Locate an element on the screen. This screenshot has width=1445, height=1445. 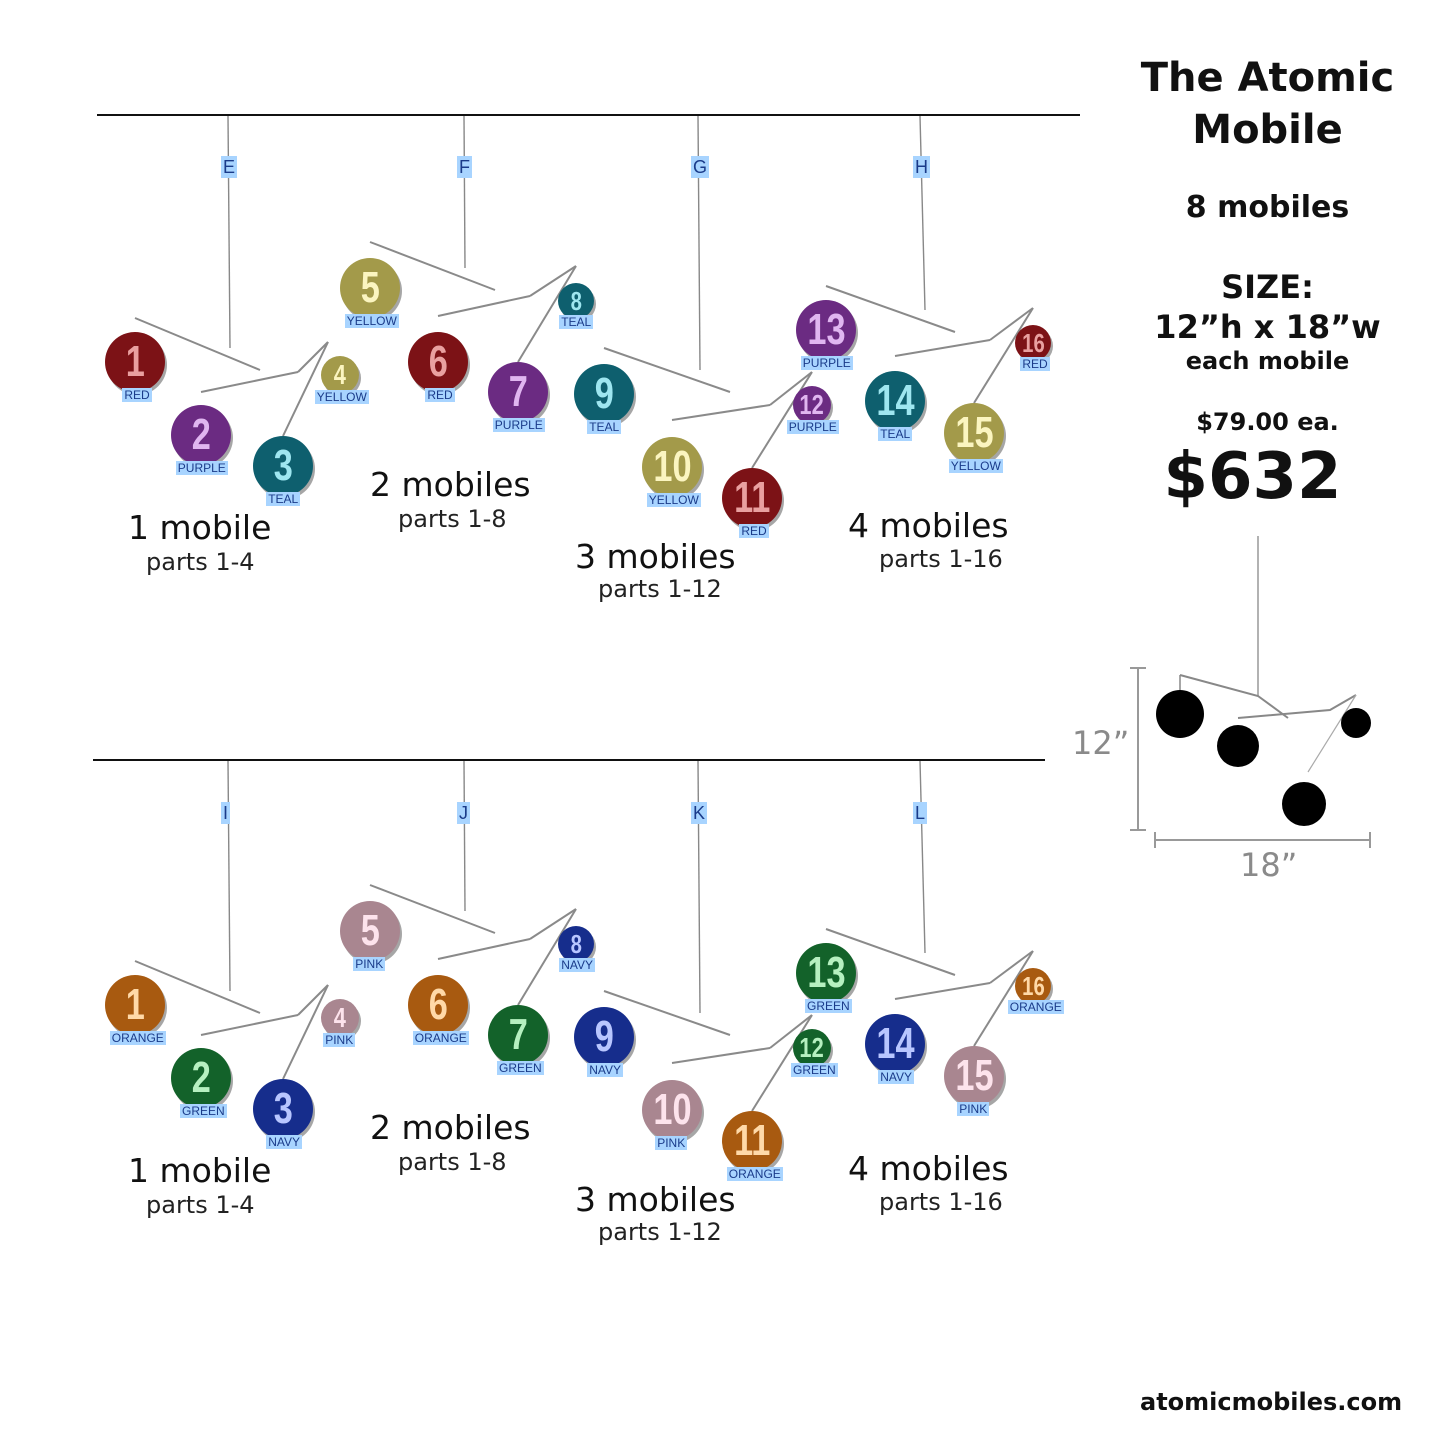
top-group-title: 4 mobiles is located at coordinates (928, 525).